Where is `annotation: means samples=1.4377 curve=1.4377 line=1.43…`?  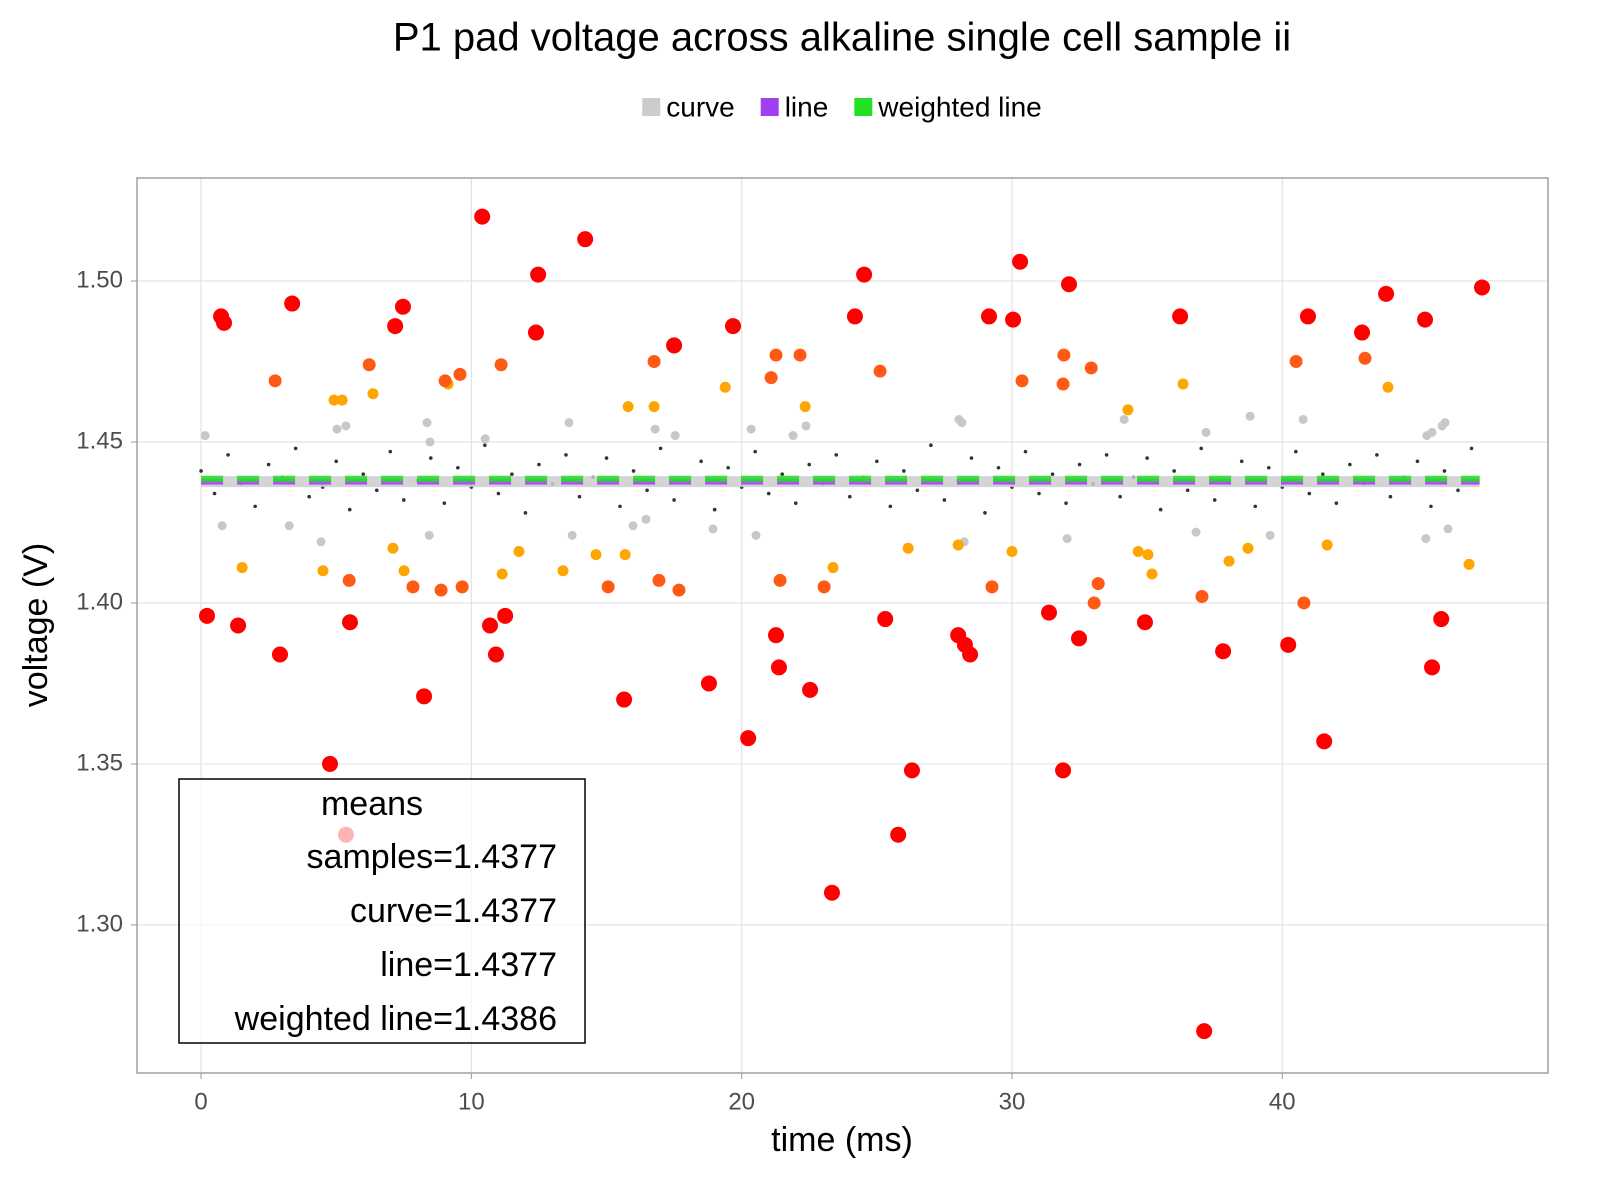
annotation: means samples=1.4377 curve=1.4377 line=1.43… is located at coordinates (382, 911).